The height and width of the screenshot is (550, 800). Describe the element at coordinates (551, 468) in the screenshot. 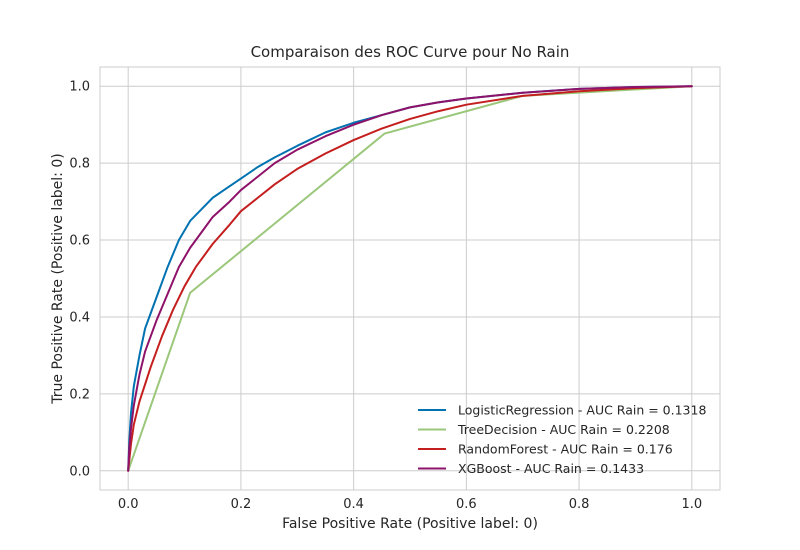

I see `legend-label: XGBoost - AUC Rain = 0.1433` at that location.